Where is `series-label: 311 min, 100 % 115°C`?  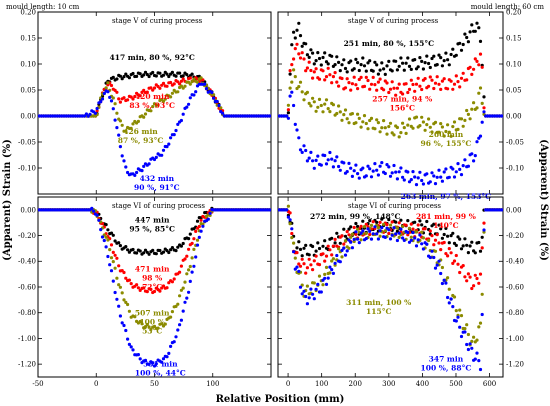 series-label: 311 min, 100 % 115°C is located at coordinates (378, 307).